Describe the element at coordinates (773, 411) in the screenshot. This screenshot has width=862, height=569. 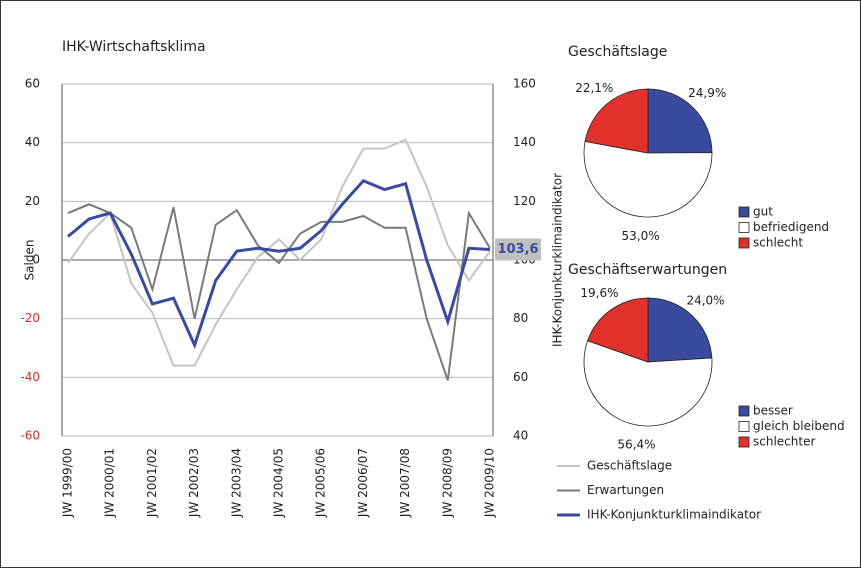
I see `legend-label: besser` at that location.